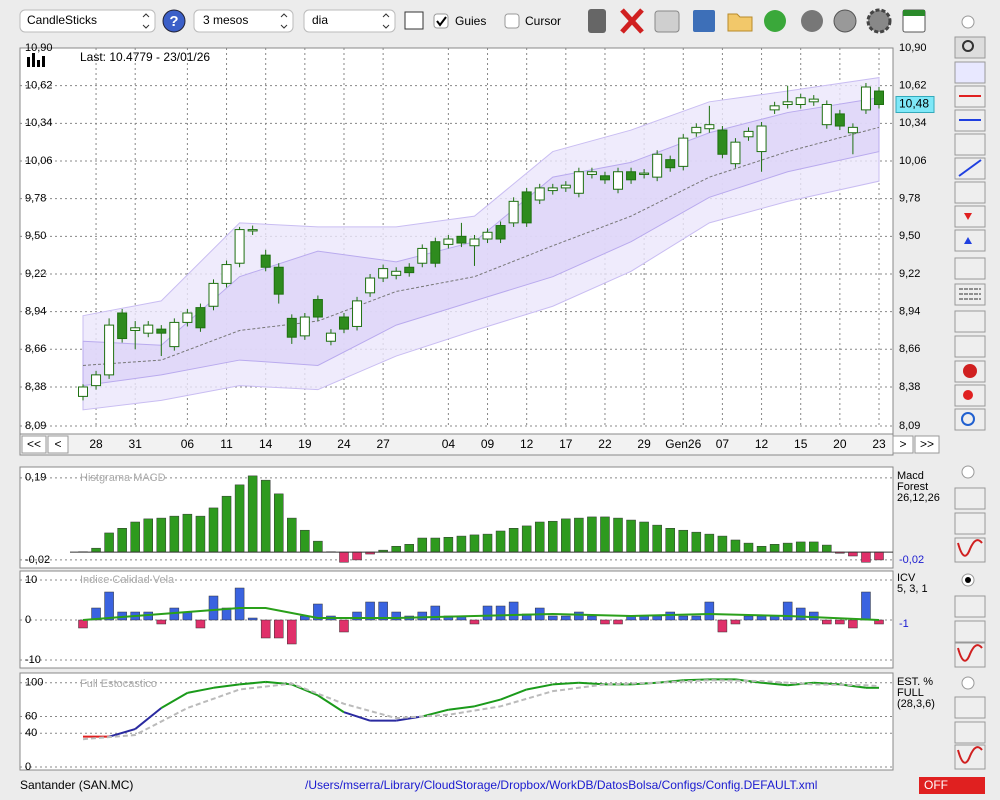 Image resolution: width=1000 pixels, height=800 pixels. Describe the element at coordinates (605, 444) in the screenshot. I see `x-tick-label: 22` at that location.